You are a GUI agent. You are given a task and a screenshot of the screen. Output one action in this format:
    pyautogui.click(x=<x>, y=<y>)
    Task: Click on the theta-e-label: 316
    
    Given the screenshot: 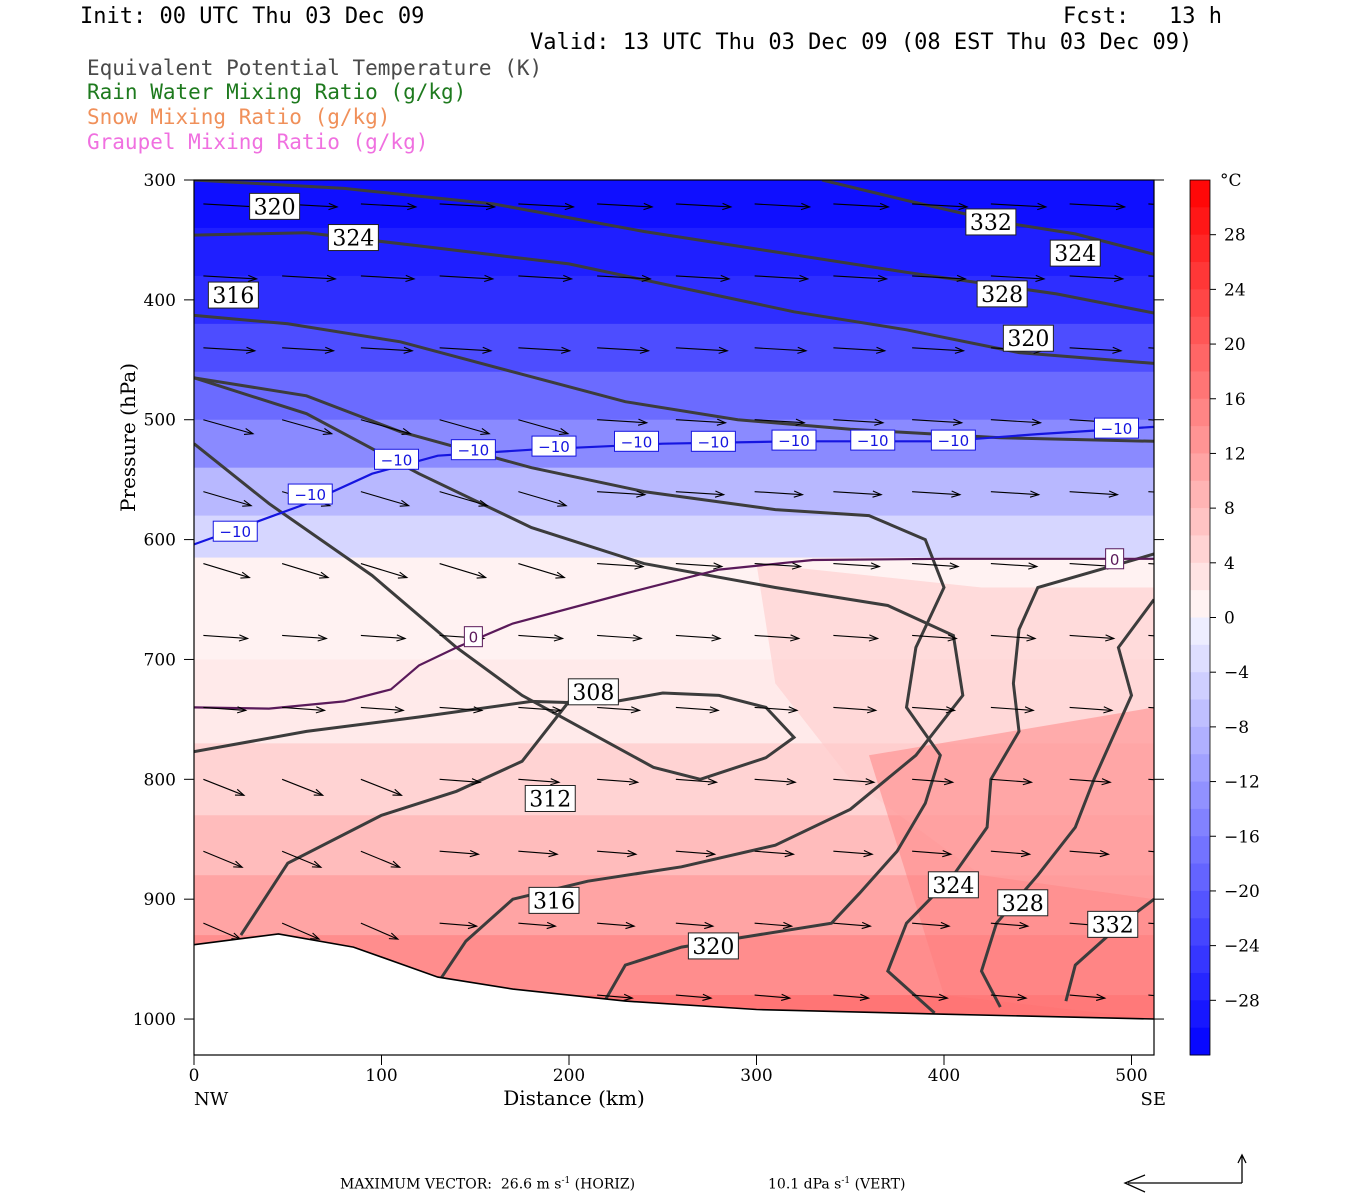 What is the action you would take?
    pyautogui.click(x=554, y=901)
    